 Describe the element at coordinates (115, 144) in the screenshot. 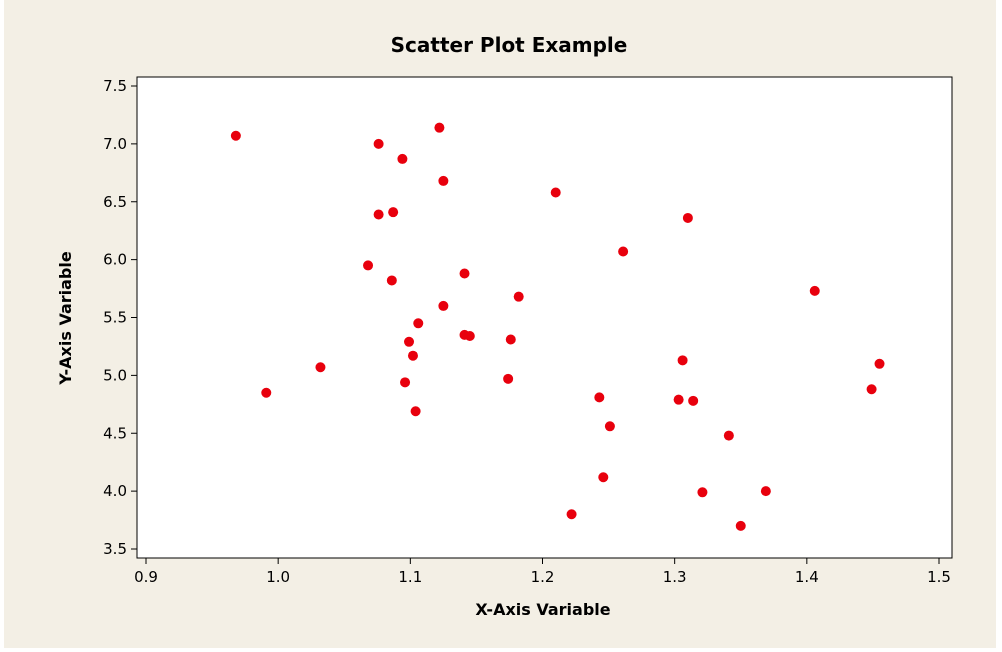

I see `y-tick-label: 7.0` at that location.